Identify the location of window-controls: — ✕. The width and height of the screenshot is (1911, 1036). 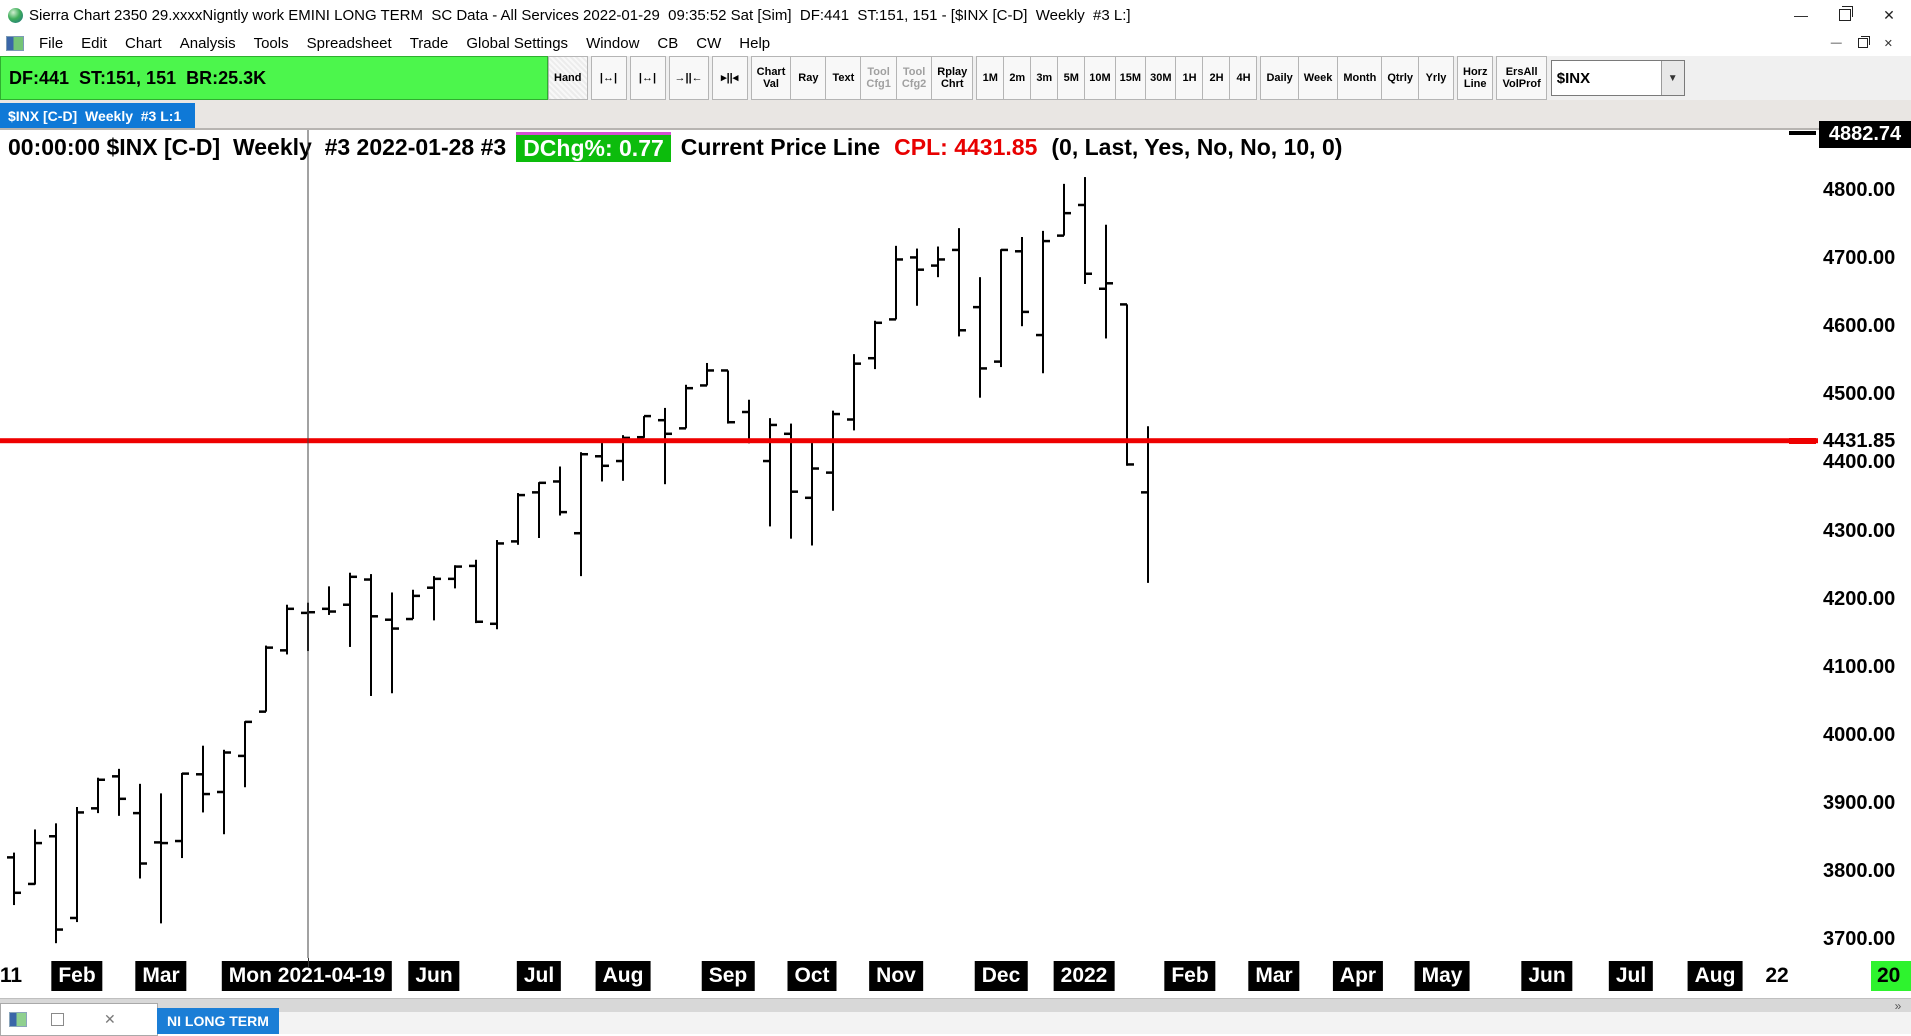
(1845, 15).